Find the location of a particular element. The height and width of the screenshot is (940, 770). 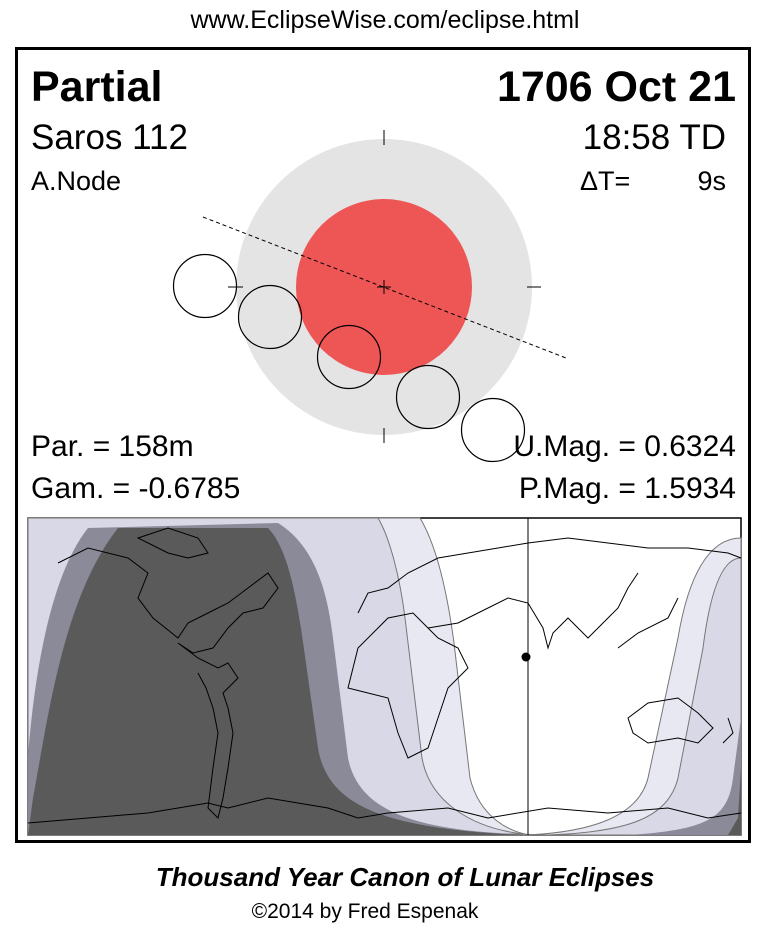

copyright: ©2014 by Fred Espenak is located at coordinates (365, 911).